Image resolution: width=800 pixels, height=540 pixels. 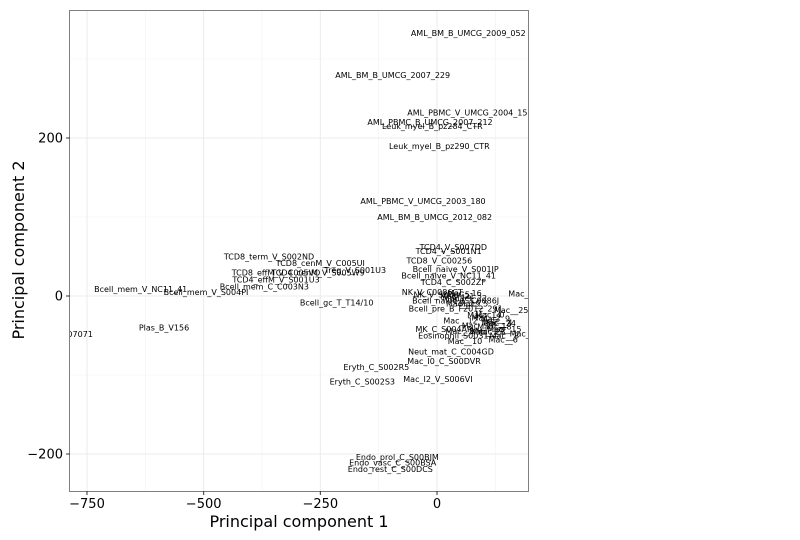 I want to click on cluster-point-label: Mac__7, so click(x=490, y=331).